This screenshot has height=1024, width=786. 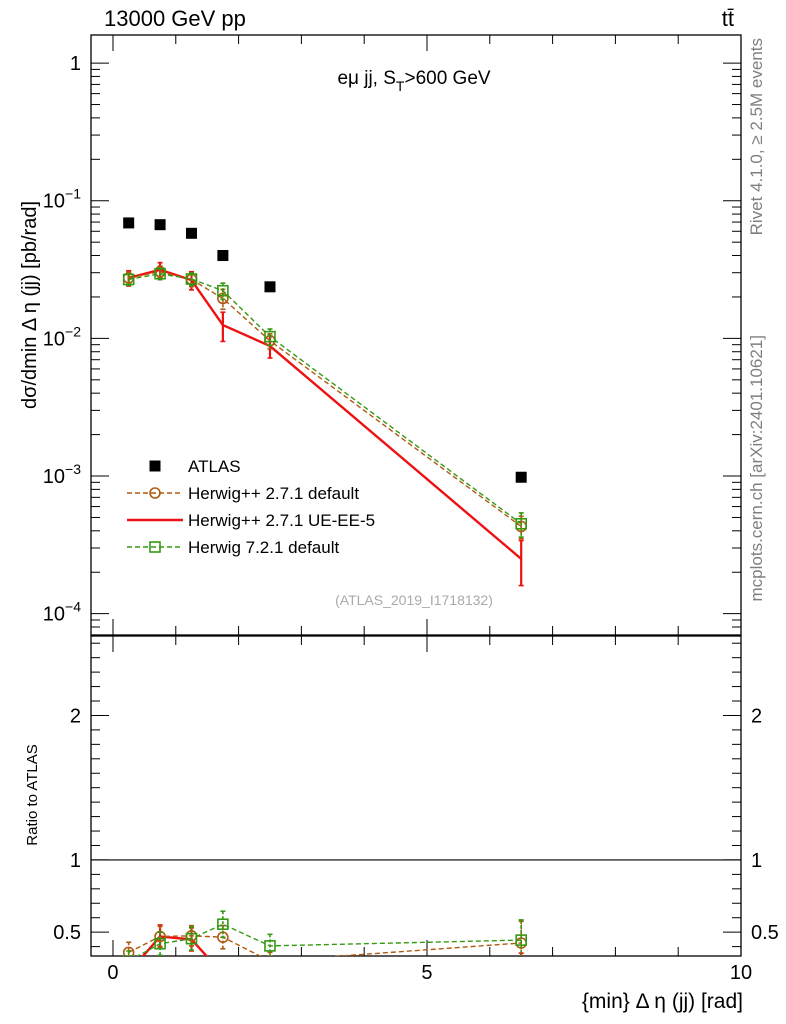 What do you see at coordinates (73, 331) in the screenshot?
I see `y-tick-exponent: −2` at bounding box center [73, 331].